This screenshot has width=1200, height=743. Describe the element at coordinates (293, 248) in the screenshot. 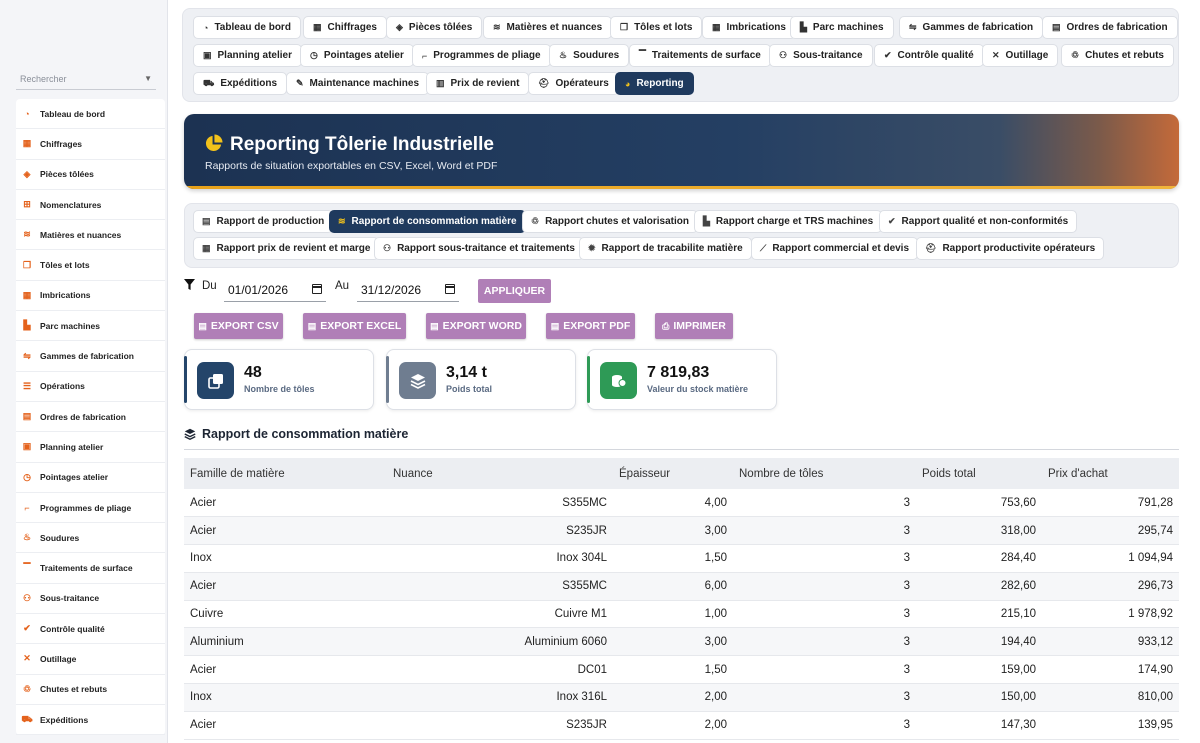

I see `report-tab-label: Rapport prix de revient et marge` at that location.